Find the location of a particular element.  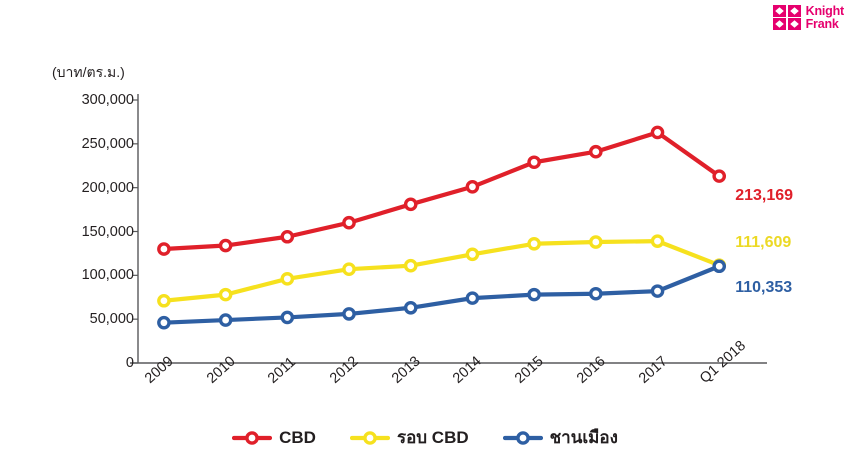

legend-item: ชานเมือง is located at coordinates (560, 437).